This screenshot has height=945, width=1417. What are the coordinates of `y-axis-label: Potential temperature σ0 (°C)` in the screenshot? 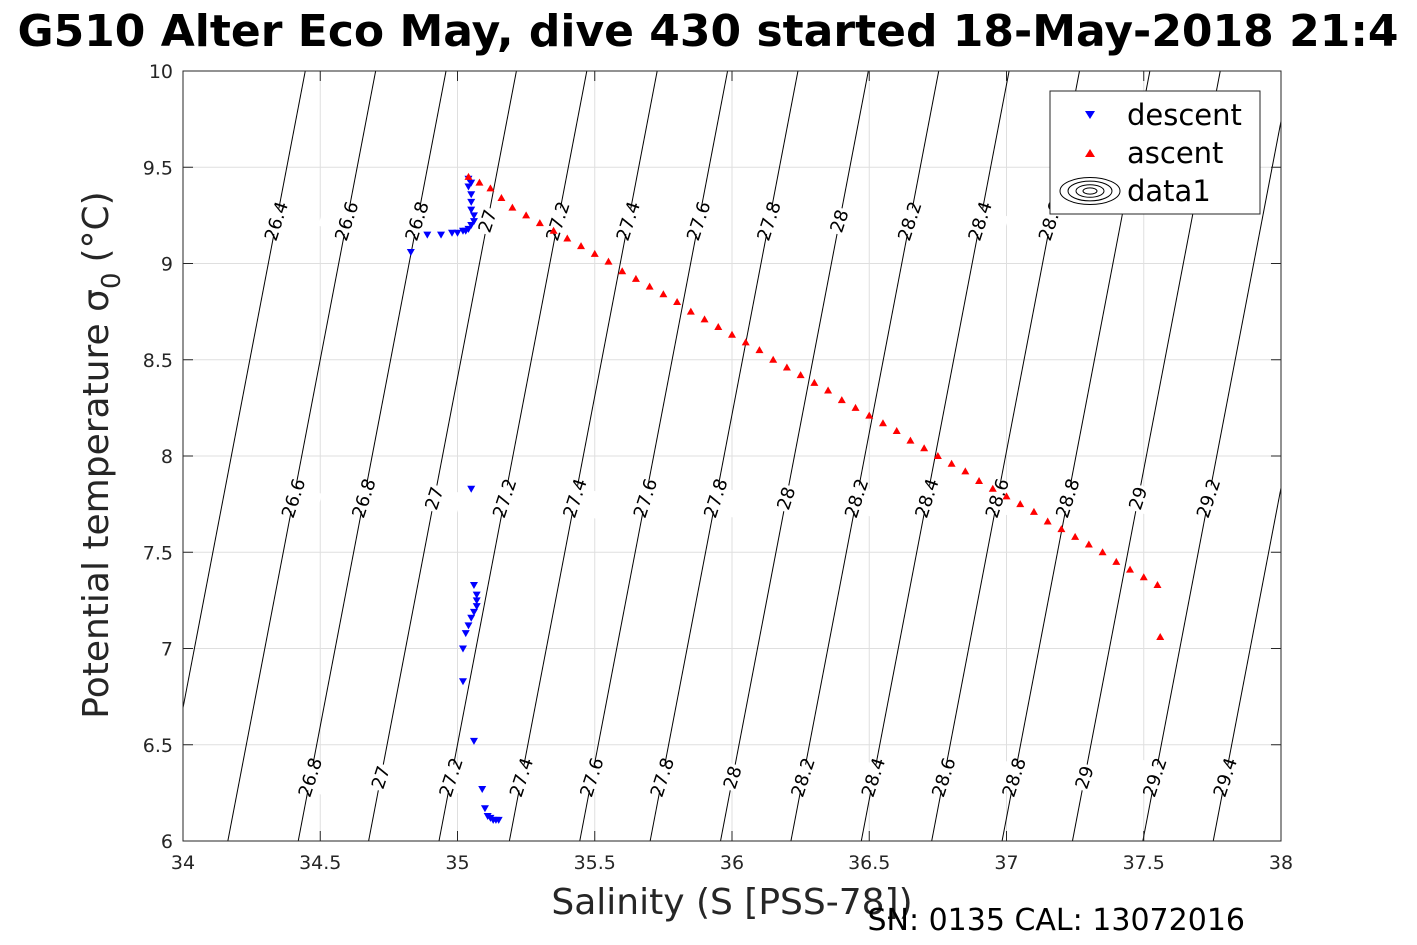 It's located at (101, 454).